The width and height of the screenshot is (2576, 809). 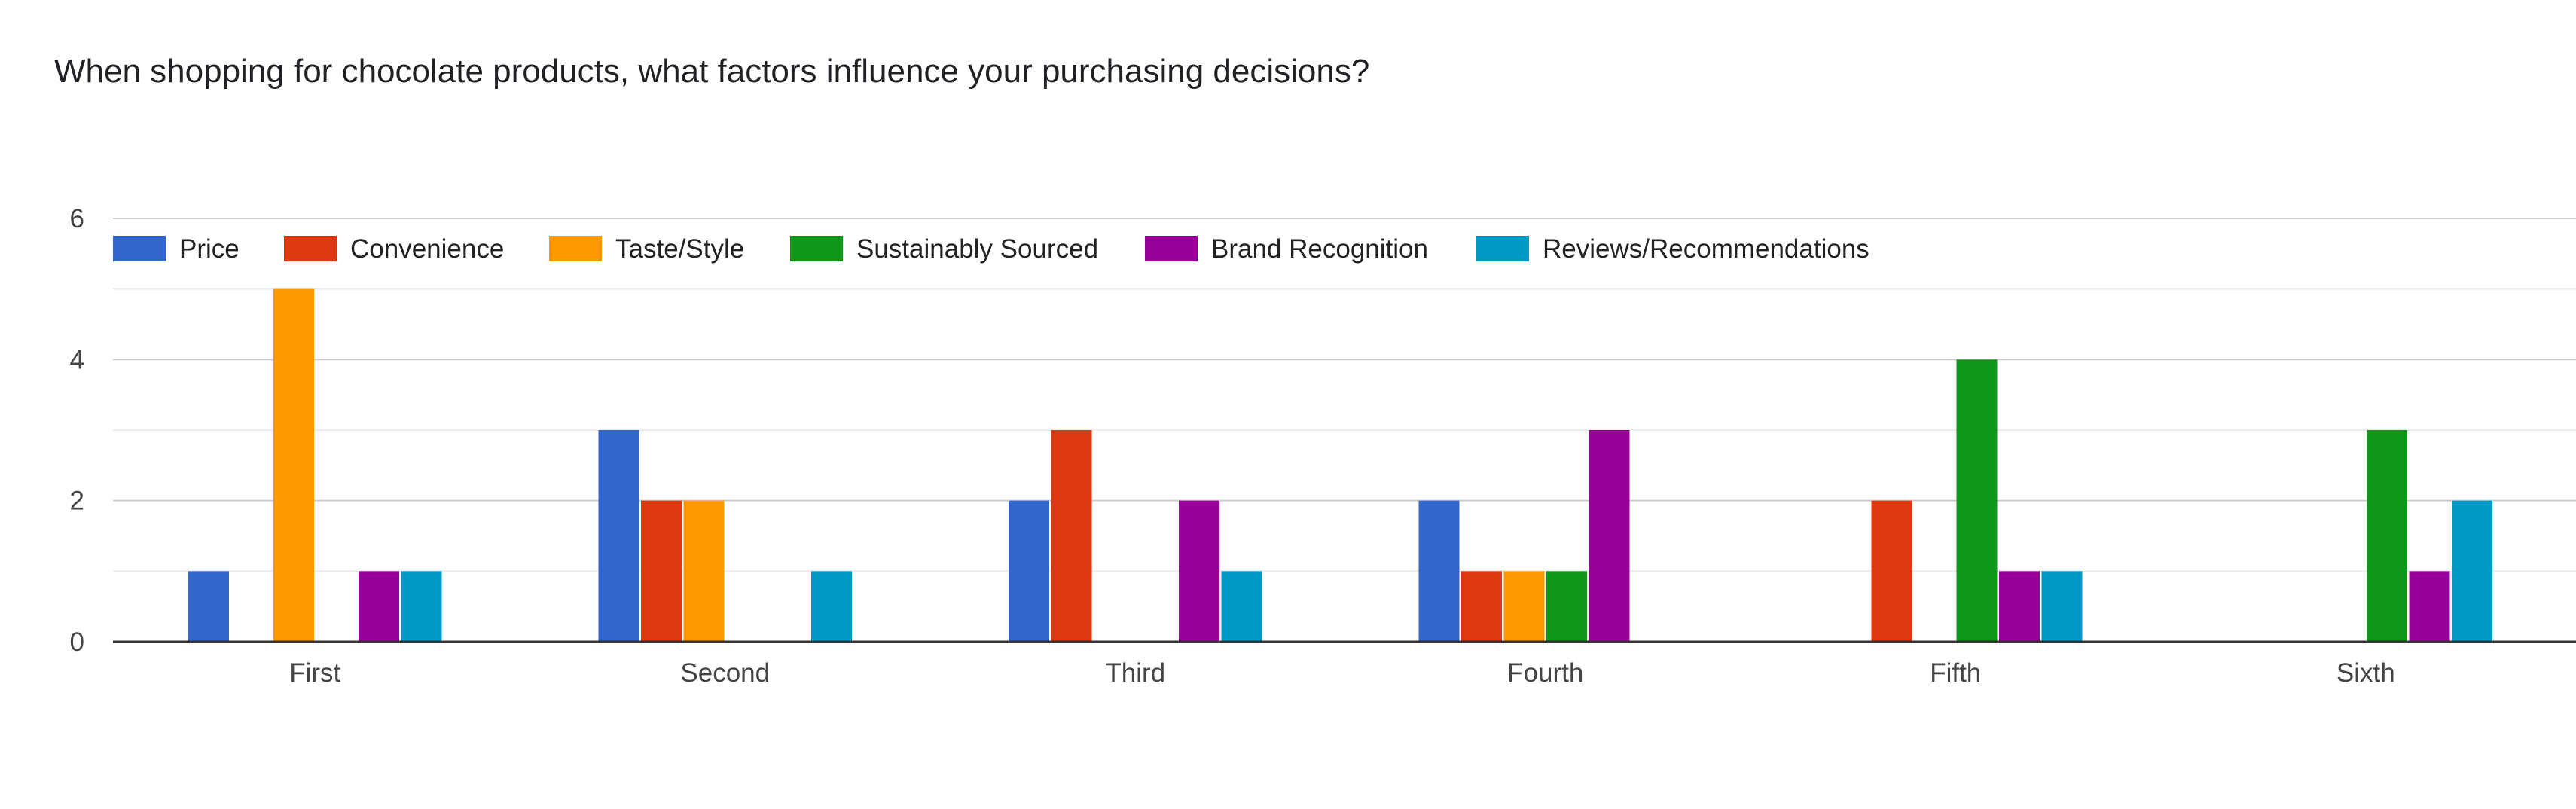 I want to click on x-axis-ticks: First Second Third Fourth Fifth Sixth, so click(x=1342, y=673).